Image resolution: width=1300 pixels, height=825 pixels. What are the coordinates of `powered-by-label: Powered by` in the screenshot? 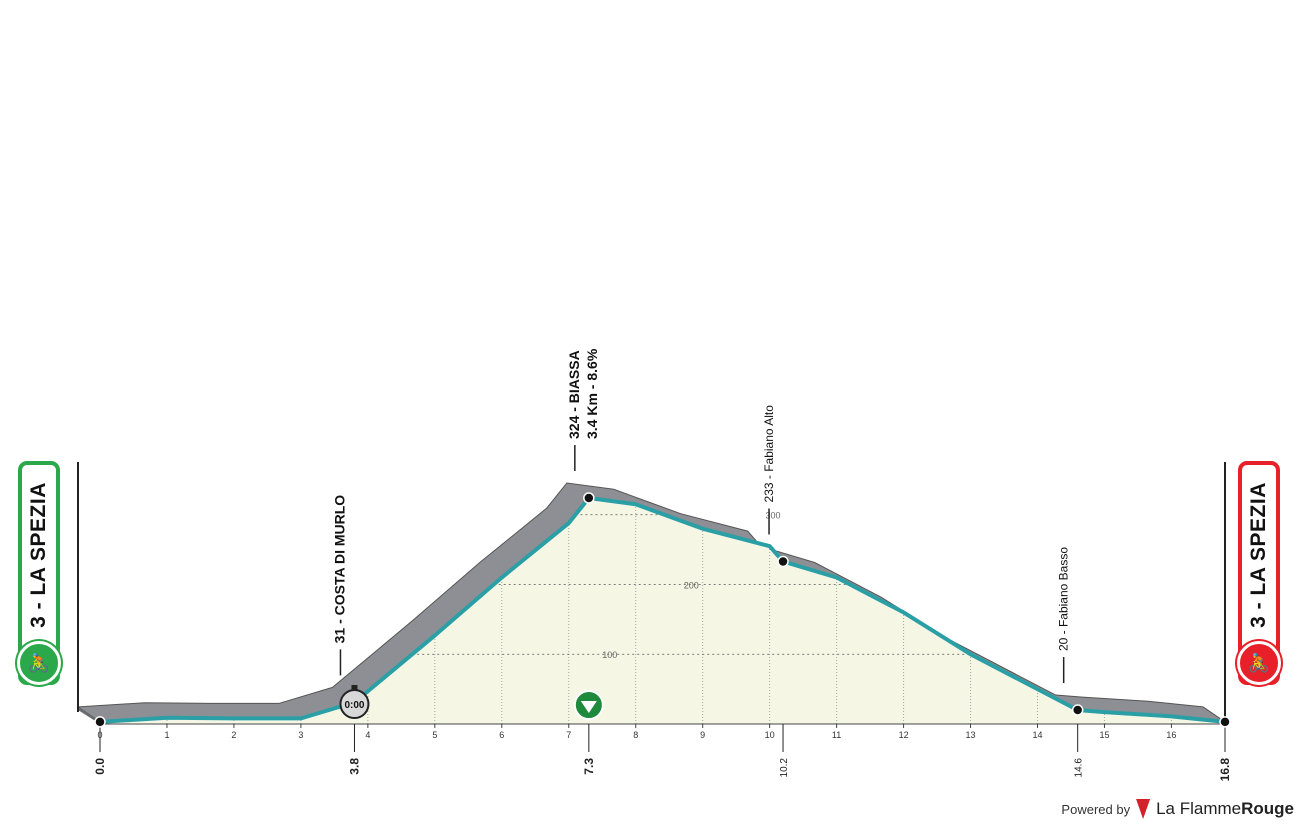 It's located at (1096, 809).